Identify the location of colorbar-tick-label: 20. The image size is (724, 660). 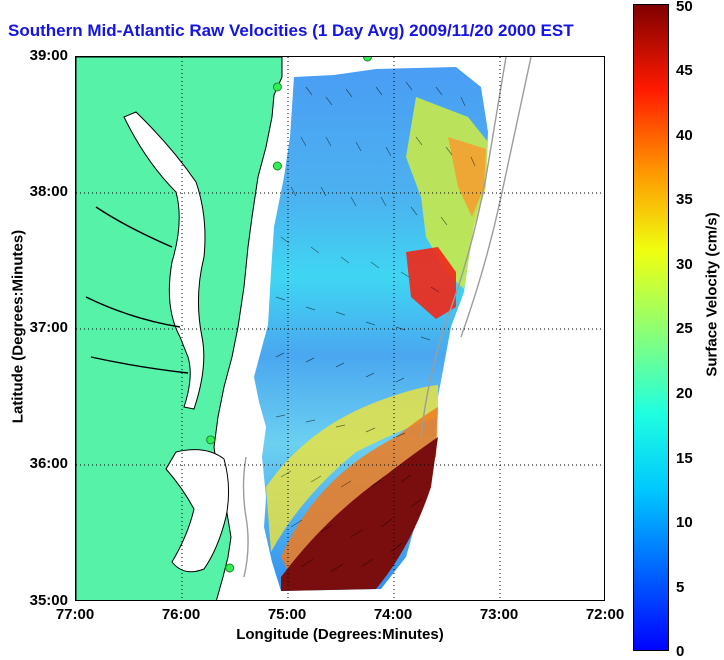
(684, 393).